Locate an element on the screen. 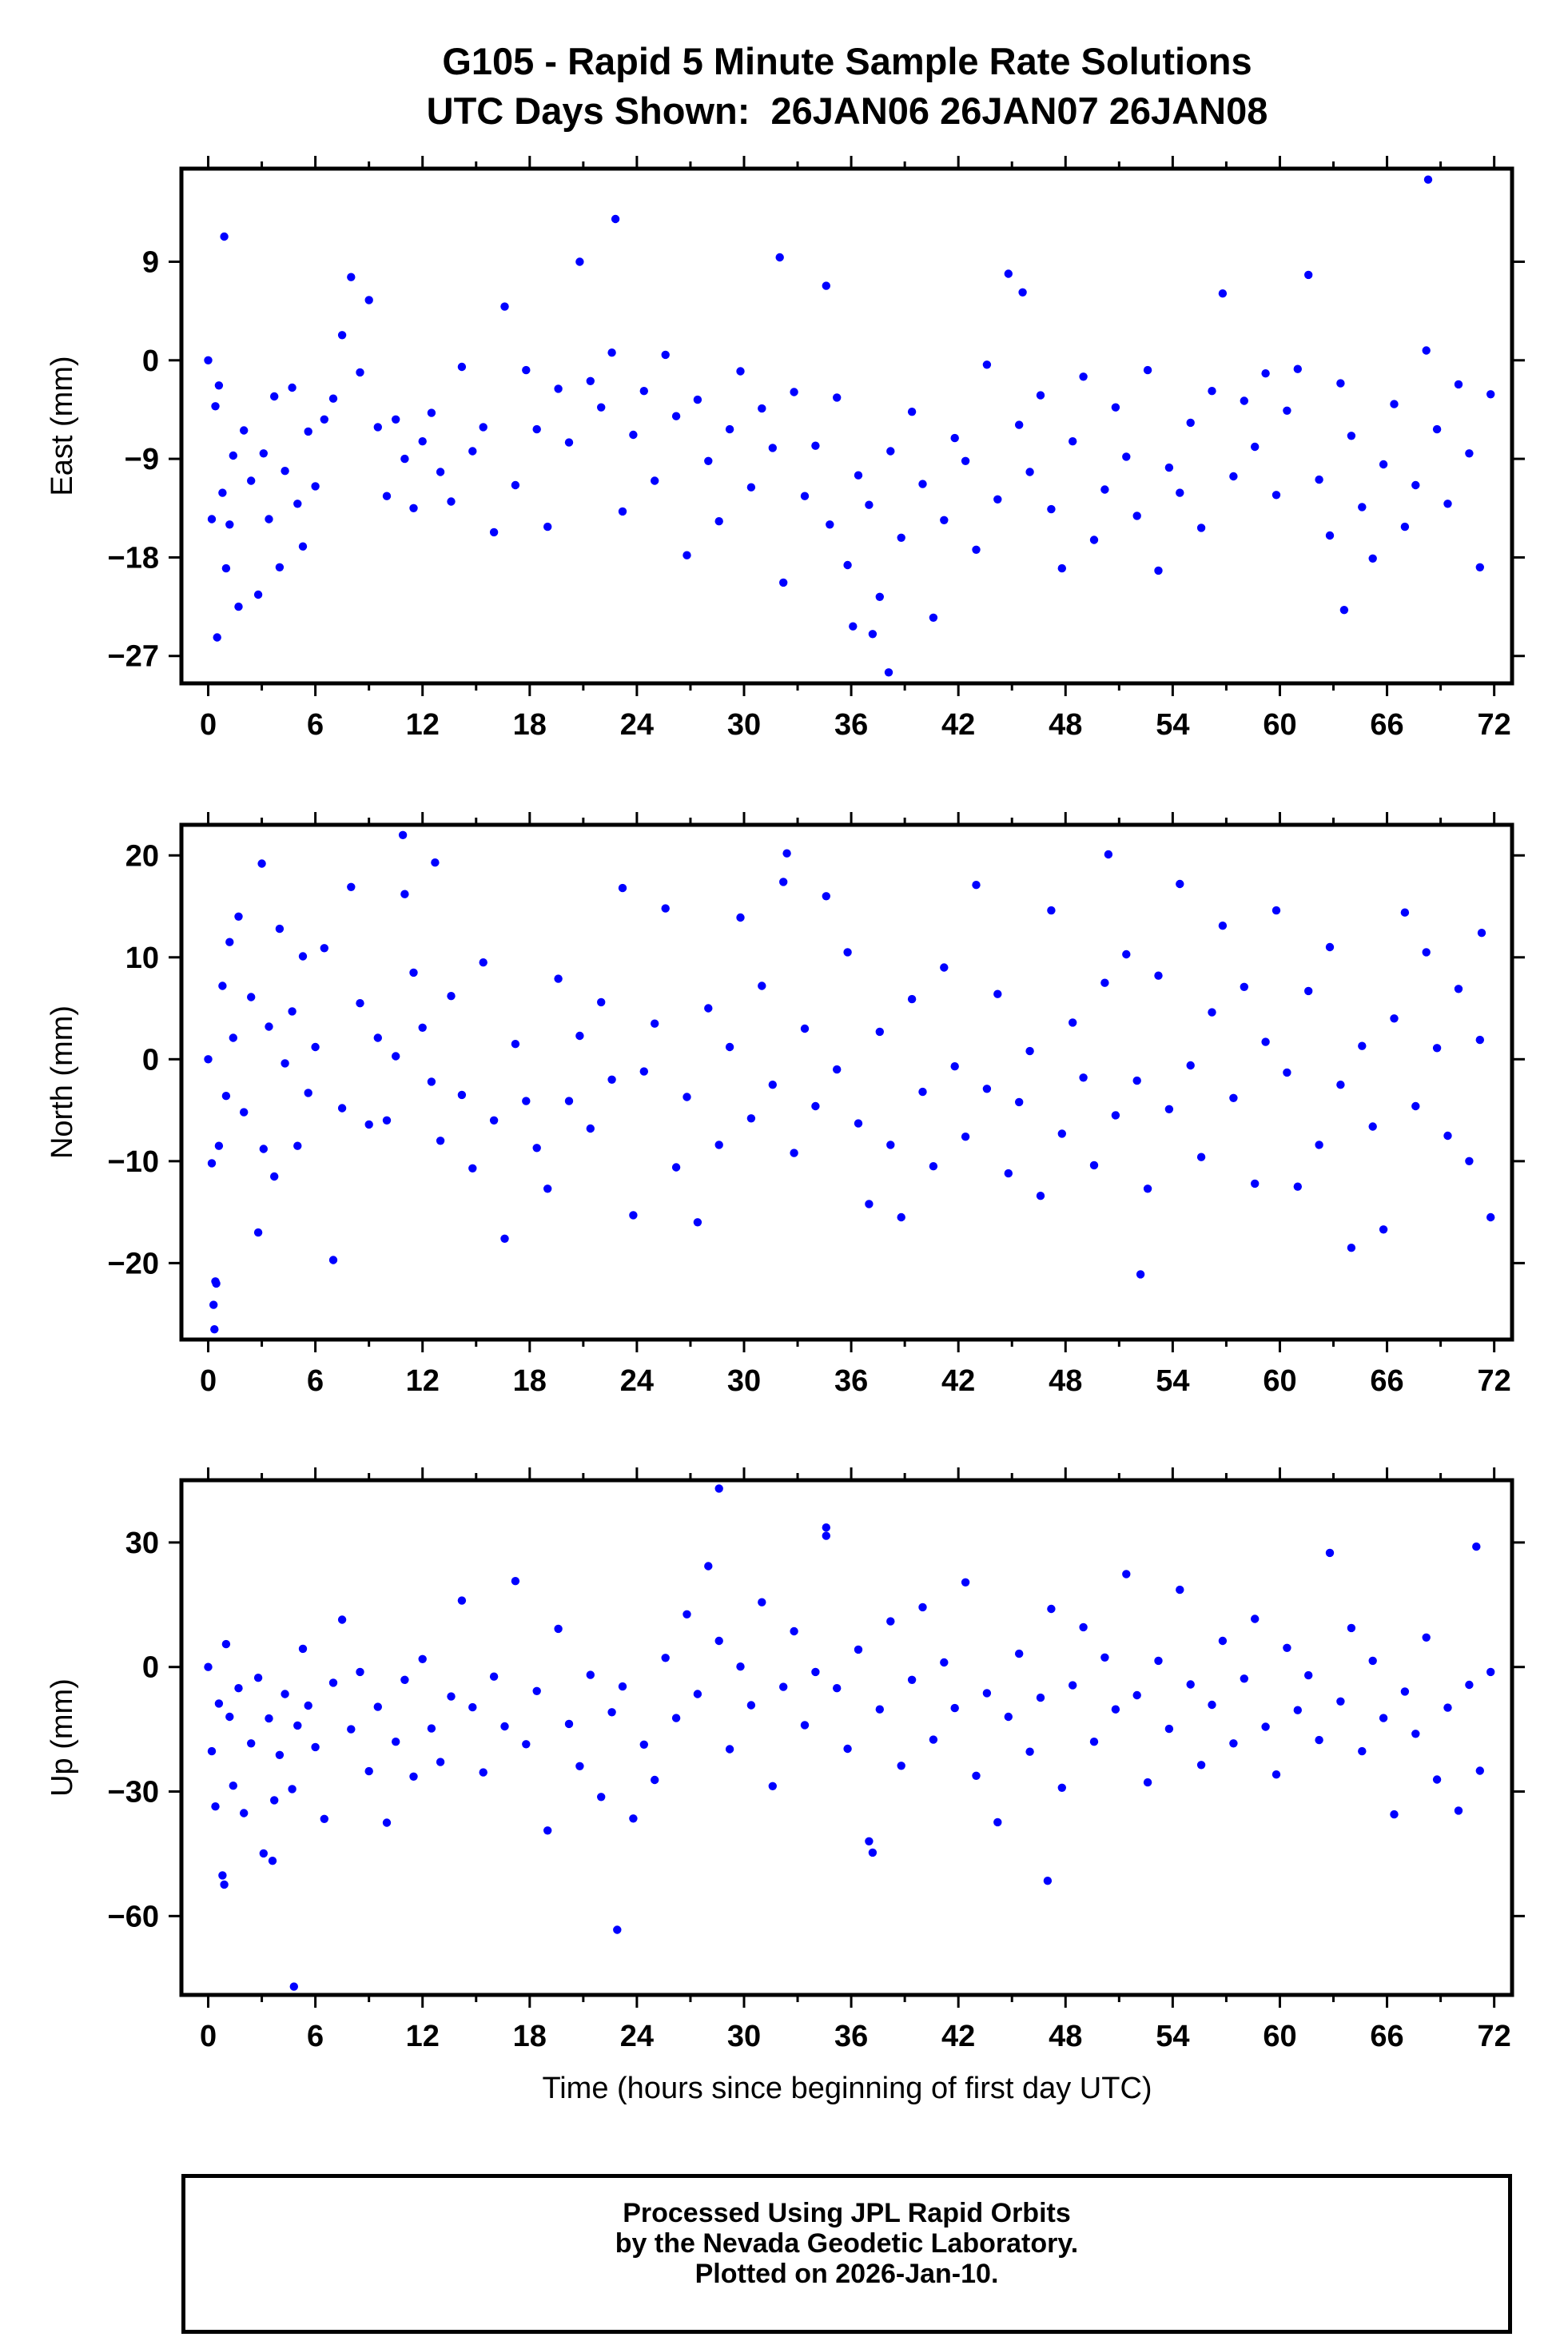 Image resolution: width=1568 pixels, height=2341 pixels. y-tick-label: −60 is located at coordinates (133, 1917).